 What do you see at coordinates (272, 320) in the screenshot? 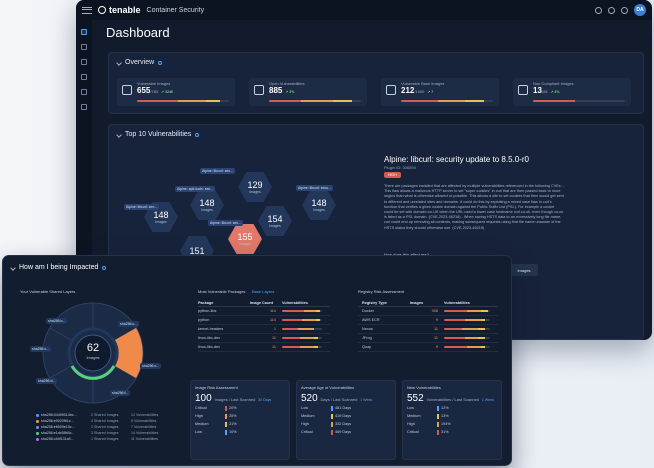
I see `image-count: 114` at bounding box center [272, 320].